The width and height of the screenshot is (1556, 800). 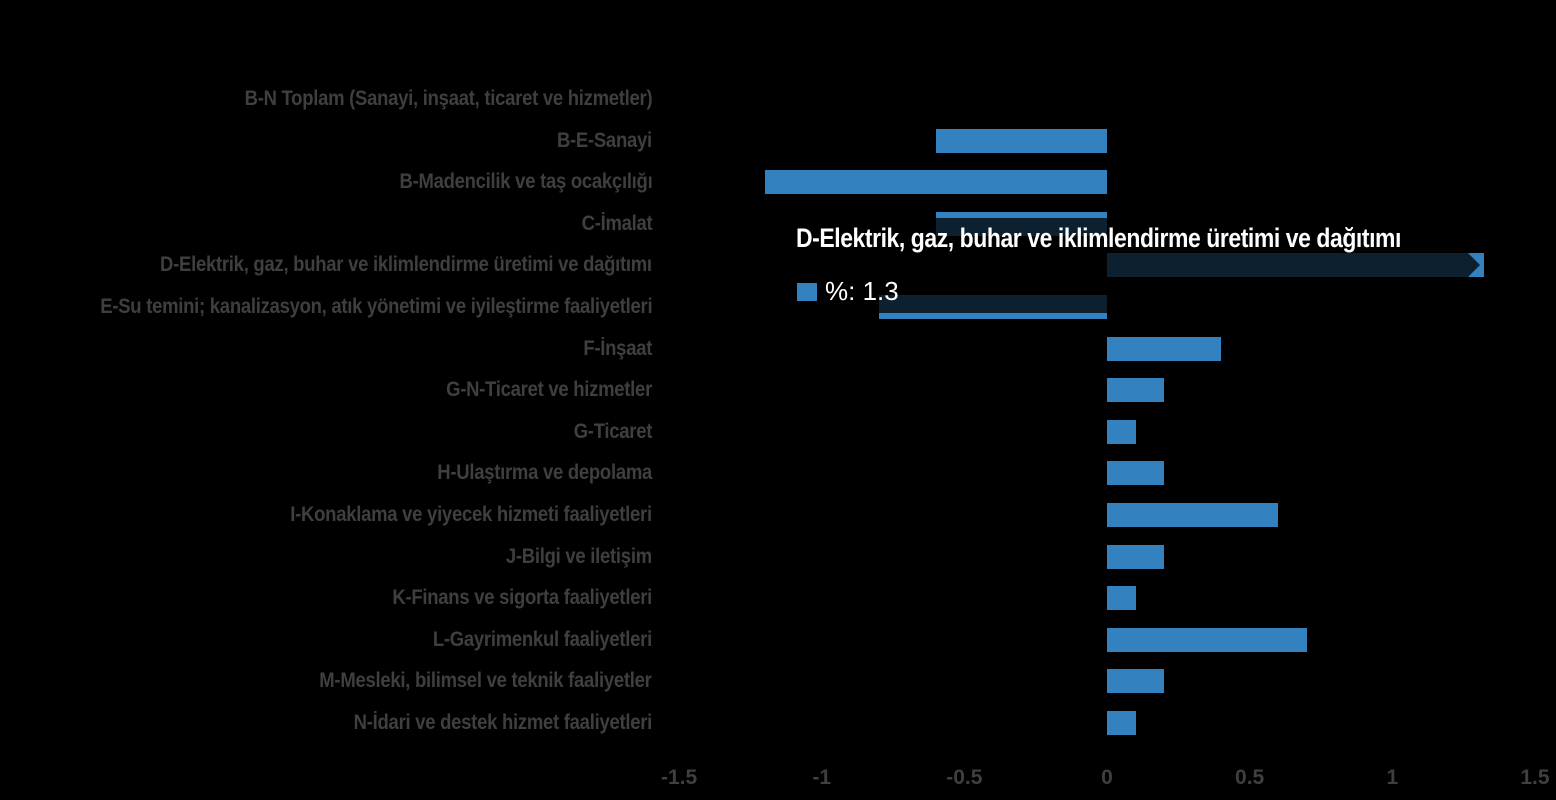 What do you see at coordinates (1535, 777) in the screenshot?
I see `x-axis-tick-label: 1.5` at bounding box center [1535, 777].